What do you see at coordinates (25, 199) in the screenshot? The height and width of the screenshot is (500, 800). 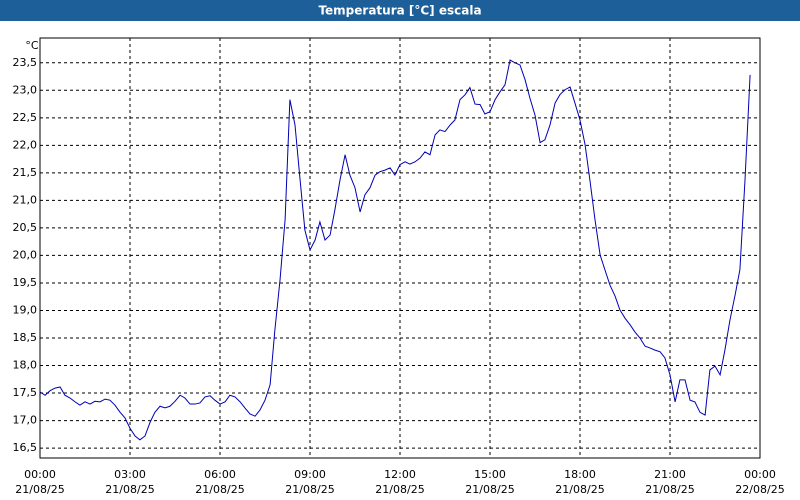 I see `y-tick-label: 21,0` at bounding box center [25, 199].